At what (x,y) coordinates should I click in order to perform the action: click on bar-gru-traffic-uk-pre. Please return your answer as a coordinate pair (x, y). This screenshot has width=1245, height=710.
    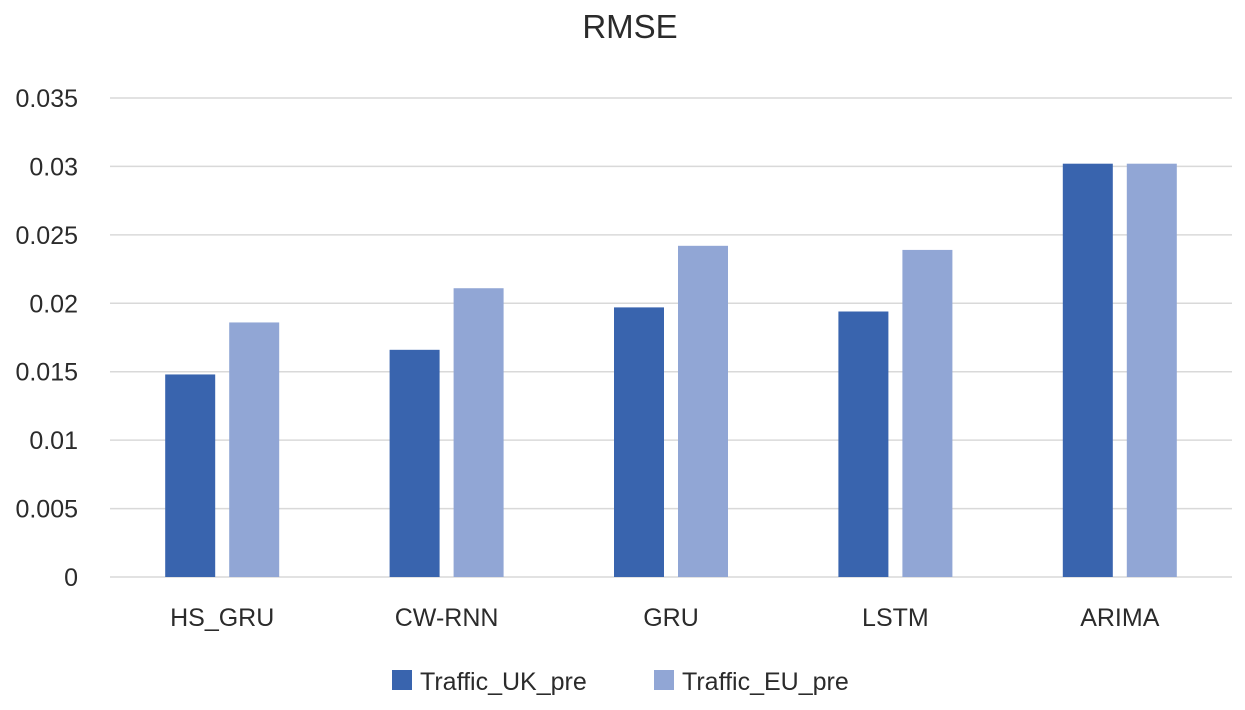
    Looking at the image, I should click on (639, 442).